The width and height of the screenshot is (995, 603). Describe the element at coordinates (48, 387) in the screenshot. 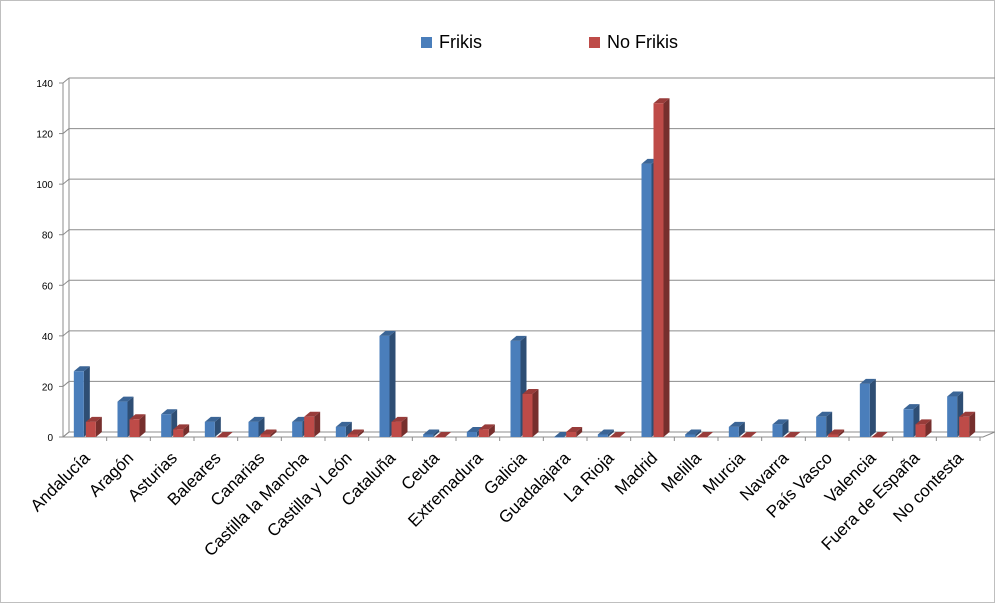

I see `y-tick-label: 20` at that location.